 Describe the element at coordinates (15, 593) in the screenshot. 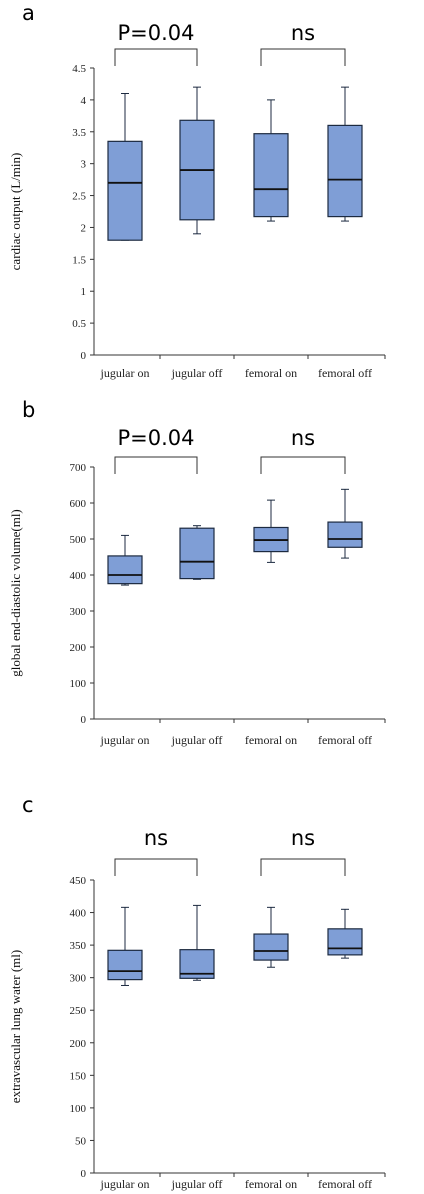

I see `y-axis-title: global end-diastolic volume(ml)` at that location.